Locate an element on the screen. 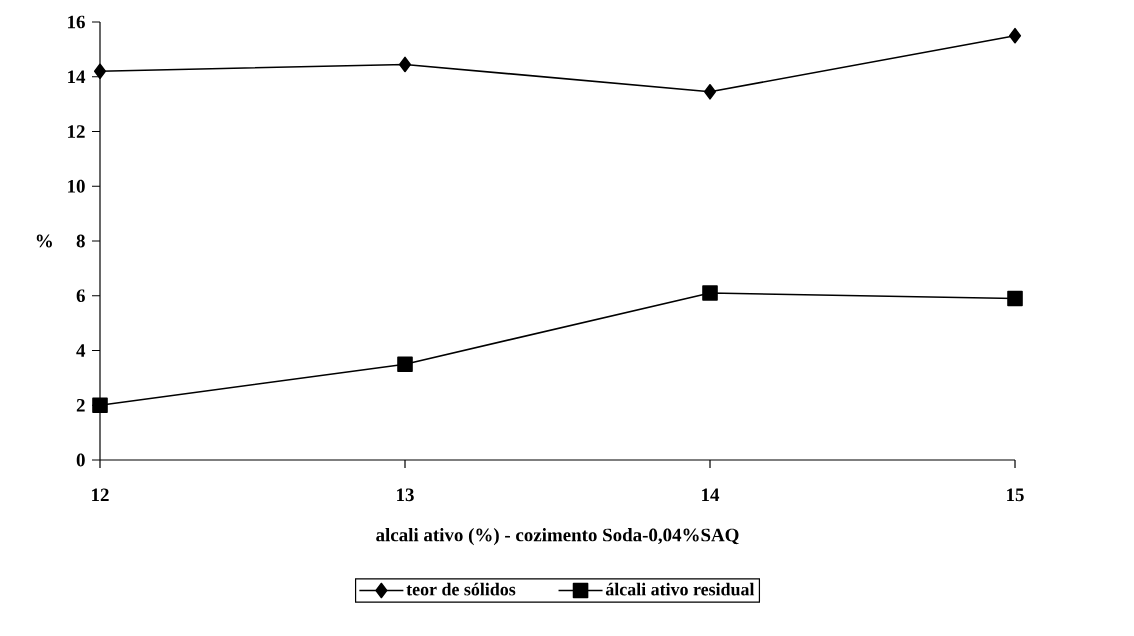  legend-label: álcali ativo residual is located at coordinates (680, 589).